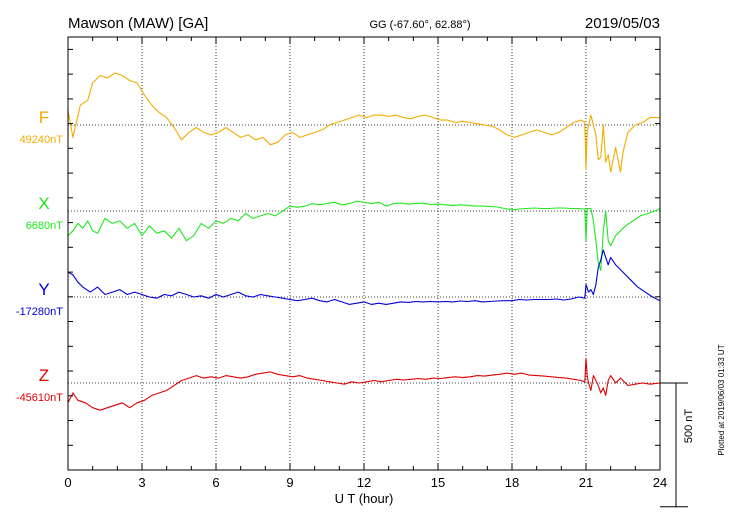 Image resolution: width=730 pixels, height=520 pixels. I want to click on series-baseline-label-f: 49240nT, so click(42, 140).